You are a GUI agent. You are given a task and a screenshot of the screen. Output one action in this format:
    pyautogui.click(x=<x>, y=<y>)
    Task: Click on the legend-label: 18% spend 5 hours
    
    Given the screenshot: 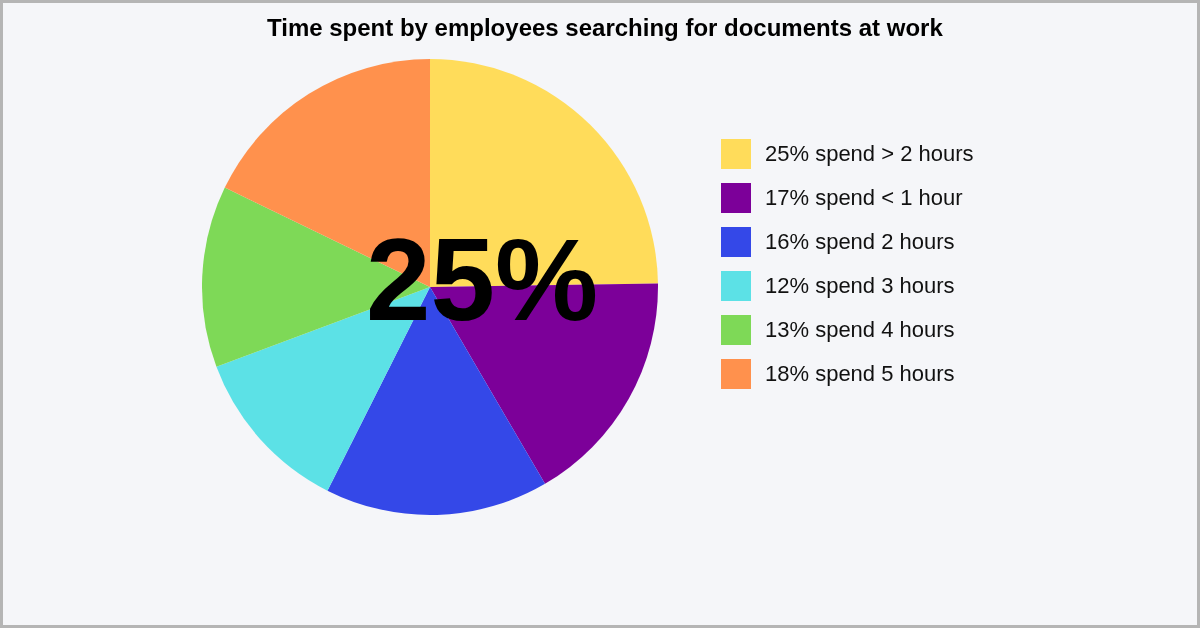 What is the action you would take?
    pyautogui.click(x=860, y=373)
    